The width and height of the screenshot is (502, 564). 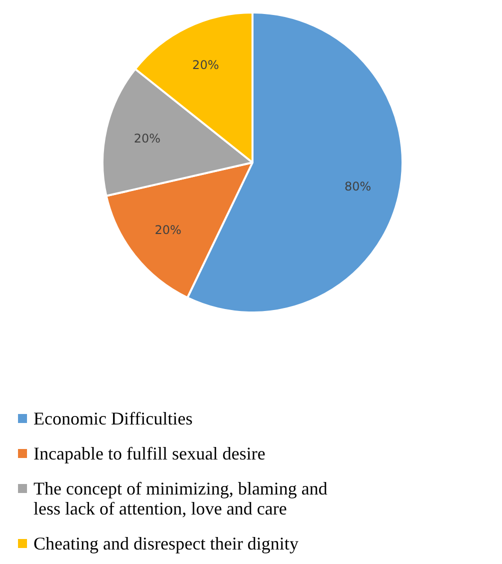 What do you see at coordinates (150, 454) in the screenshot?
I see `legend-label: Incapable to fulfill sexual desire` at bounding box center [150, 454].